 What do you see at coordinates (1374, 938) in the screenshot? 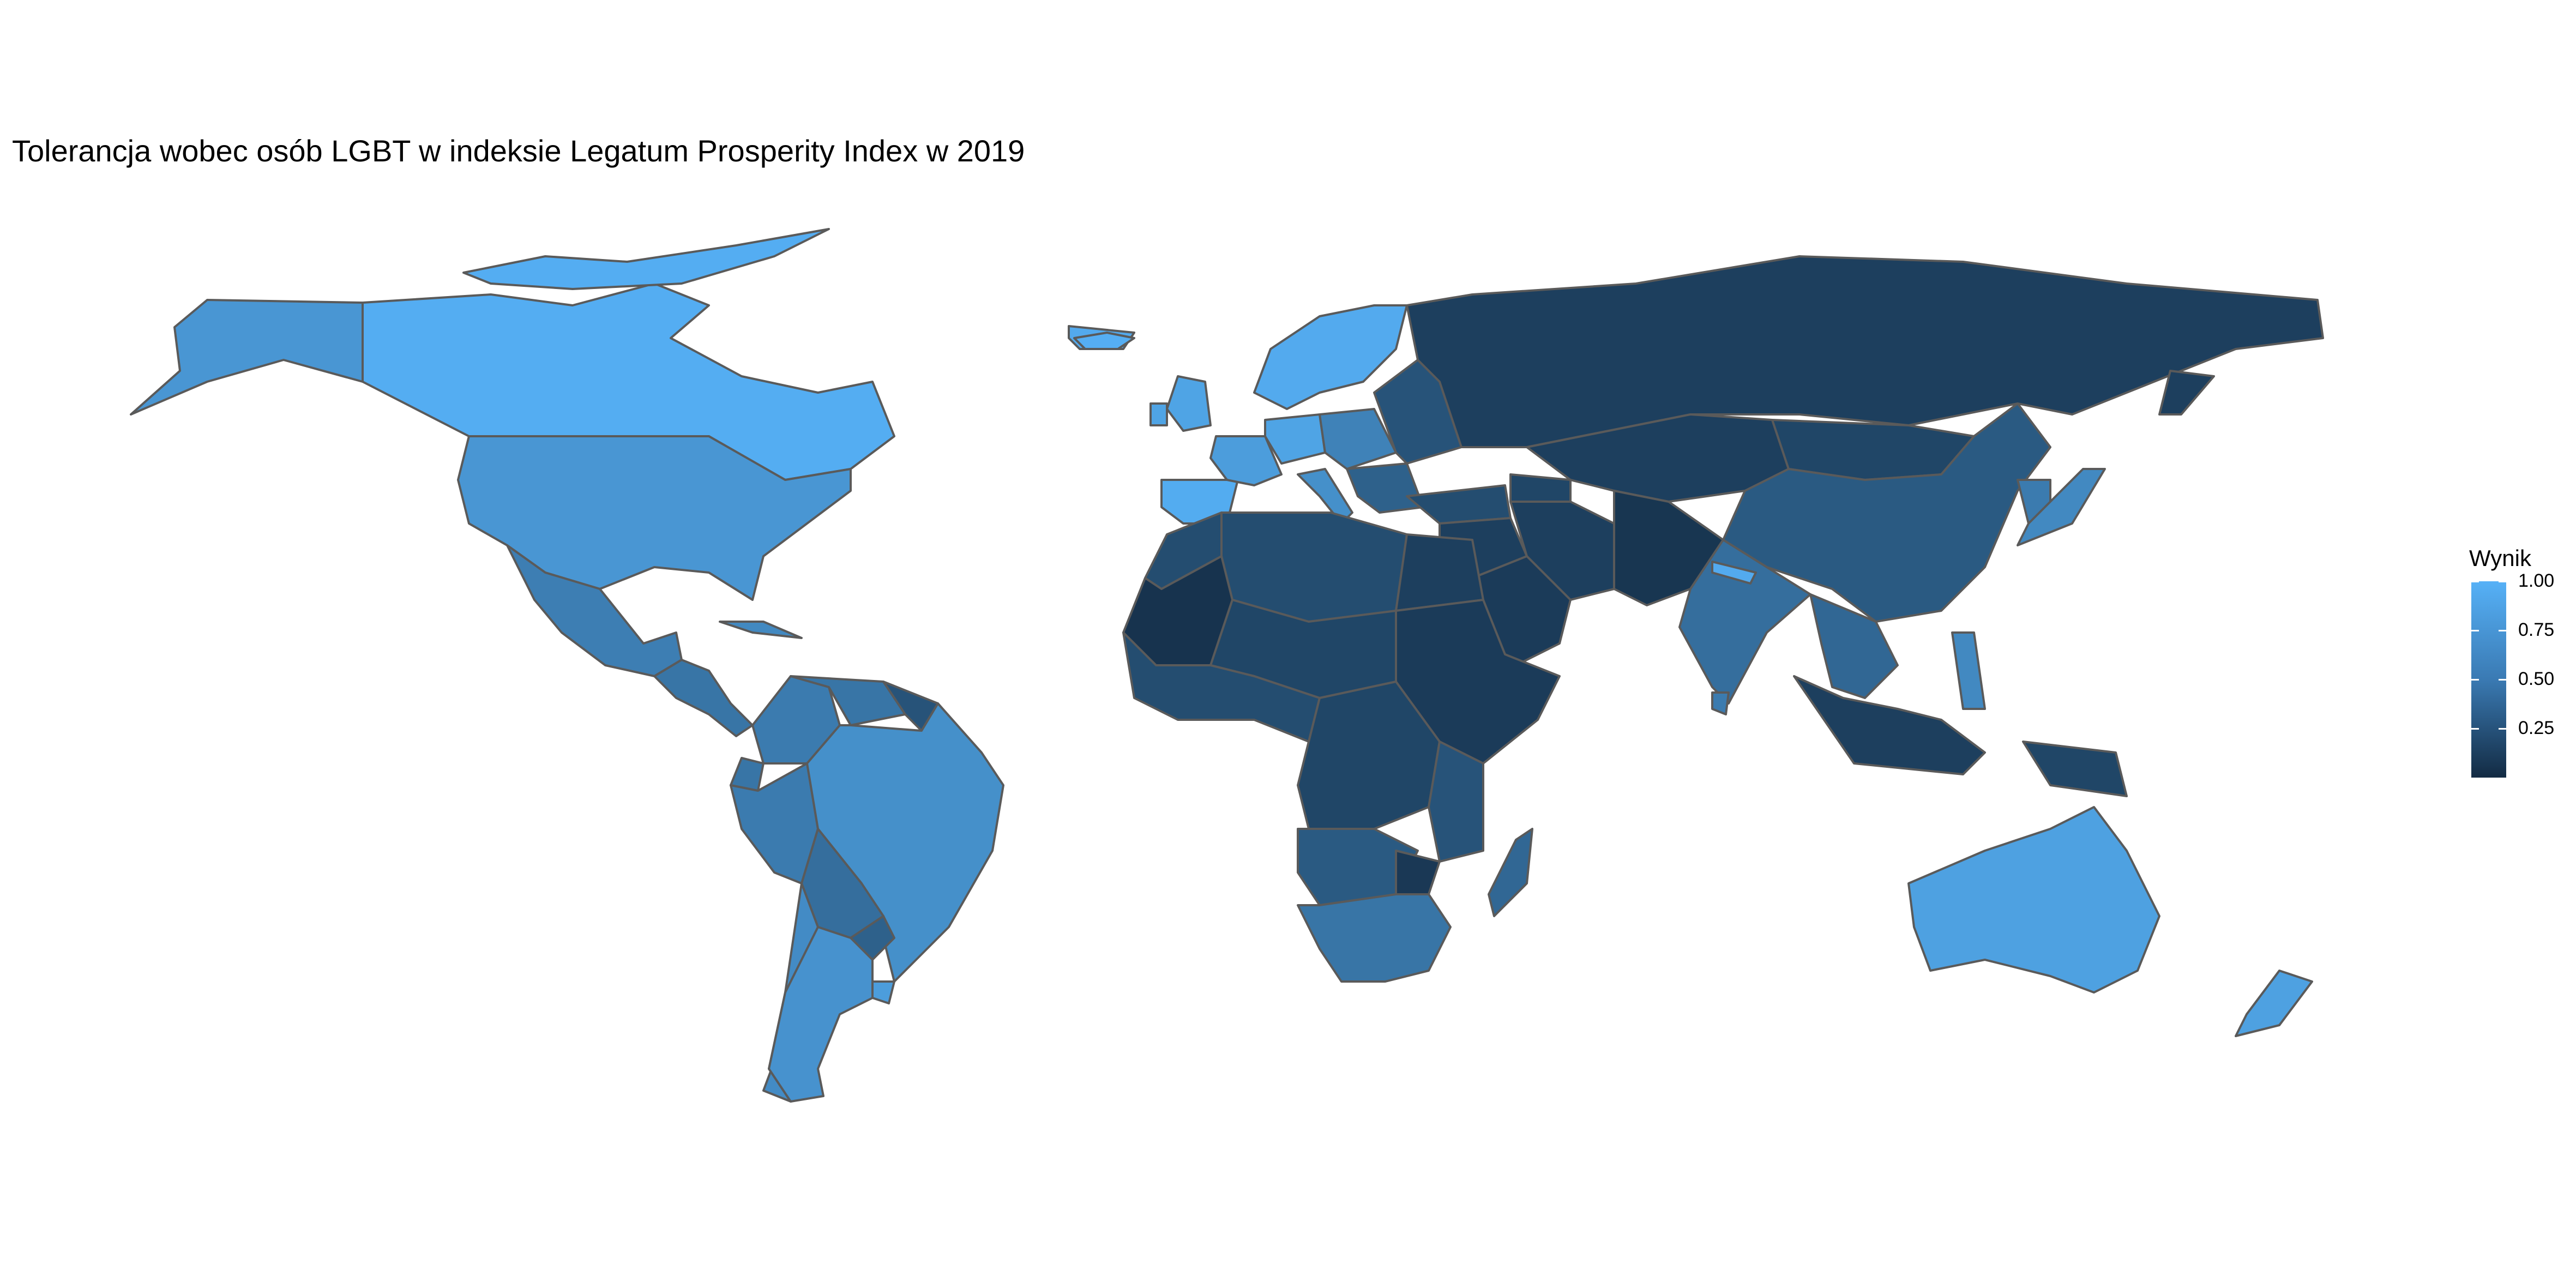
I see `region-southern-africa` at bounding box center [1374, 938].